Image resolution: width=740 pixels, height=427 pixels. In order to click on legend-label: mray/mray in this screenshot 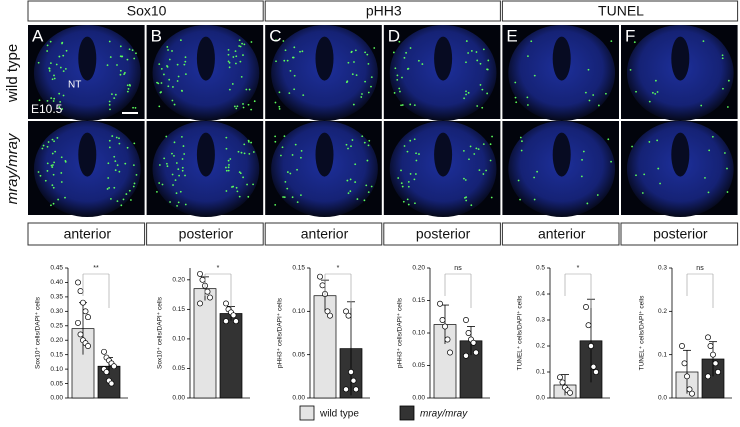, I will do `click(444, 414)`.